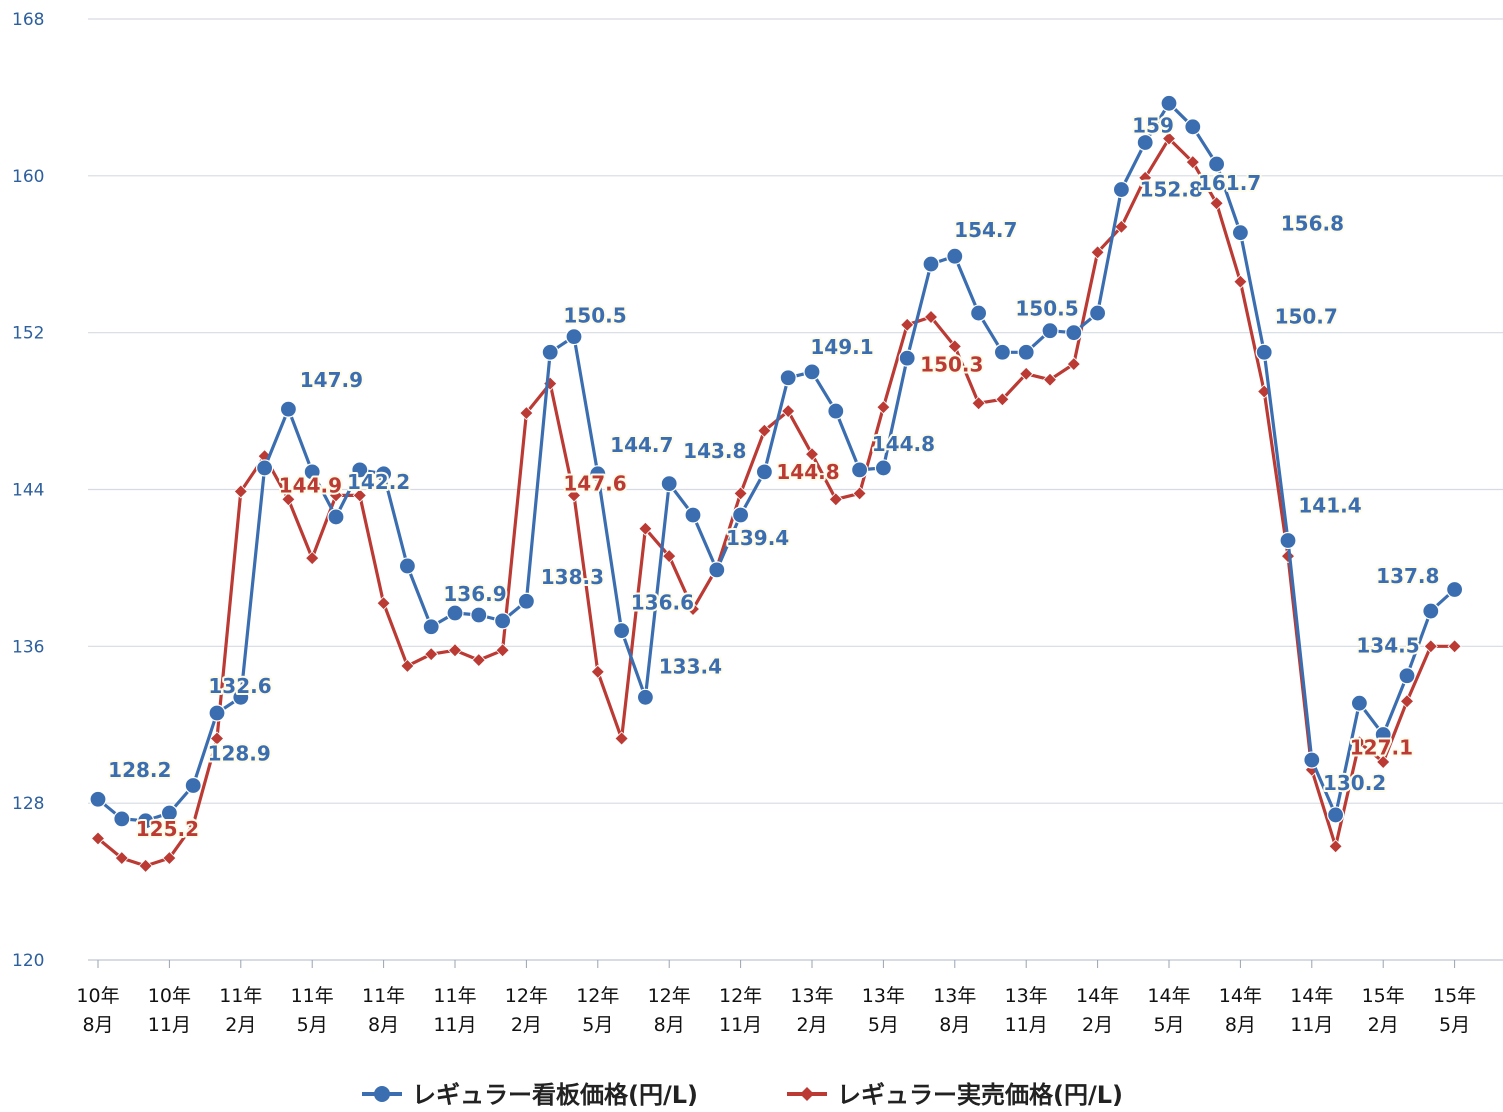 Image resolution: width=1503 pixels, height=1112 pixels. Describe the element at coordinates (1153, 125) in the screenshot. I see `data-label: 159` at that location.